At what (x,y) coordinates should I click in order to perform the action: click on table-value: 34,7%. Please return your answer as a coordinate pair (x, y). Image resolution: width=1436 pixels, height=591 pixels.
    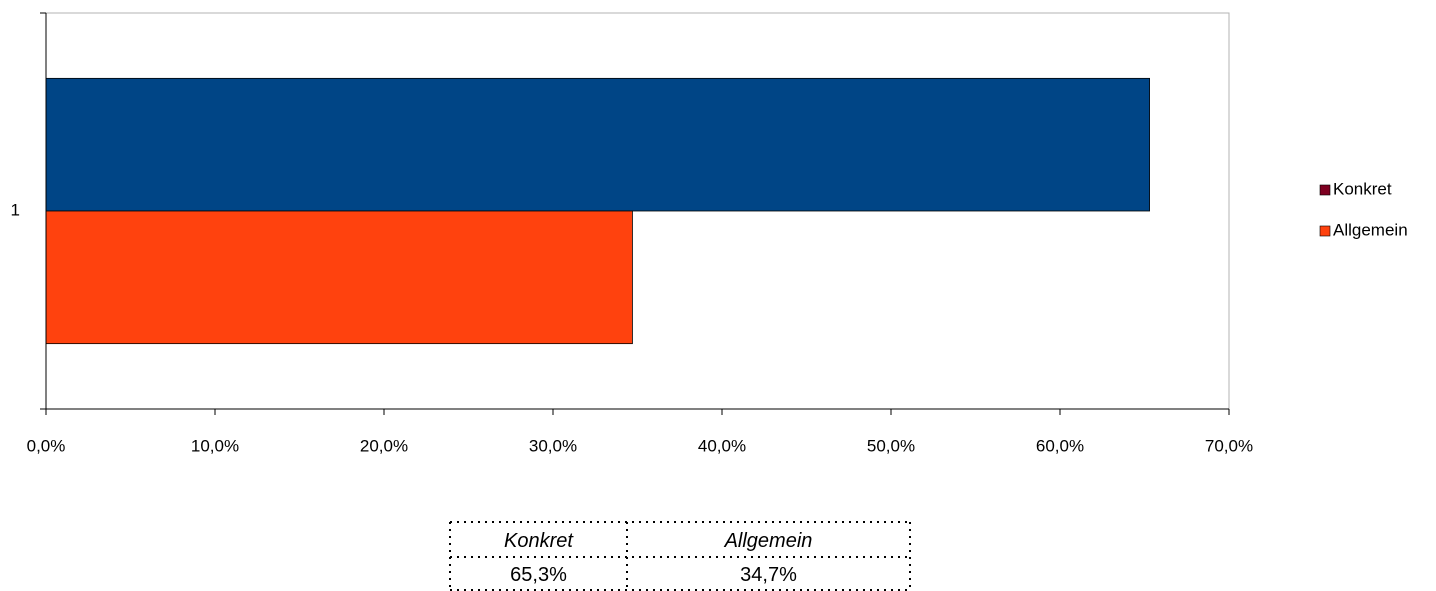
    Looking at the image, I should click on (768, 575).